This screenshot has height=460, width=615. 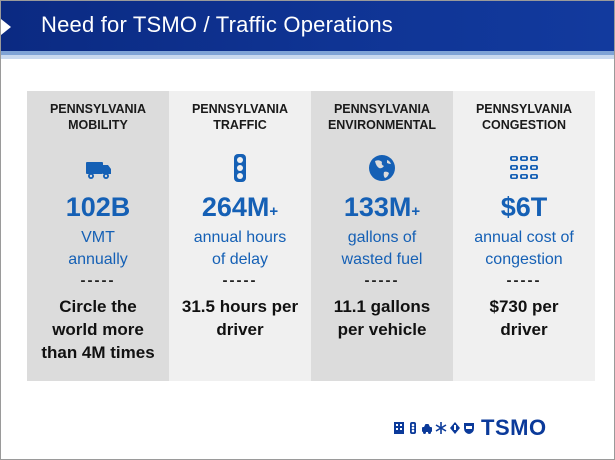 What do you see at coordinates (382, 306) in the screenshot?
I see `comparison-line: 11.1 gallons` at bounding box center [382, 306].